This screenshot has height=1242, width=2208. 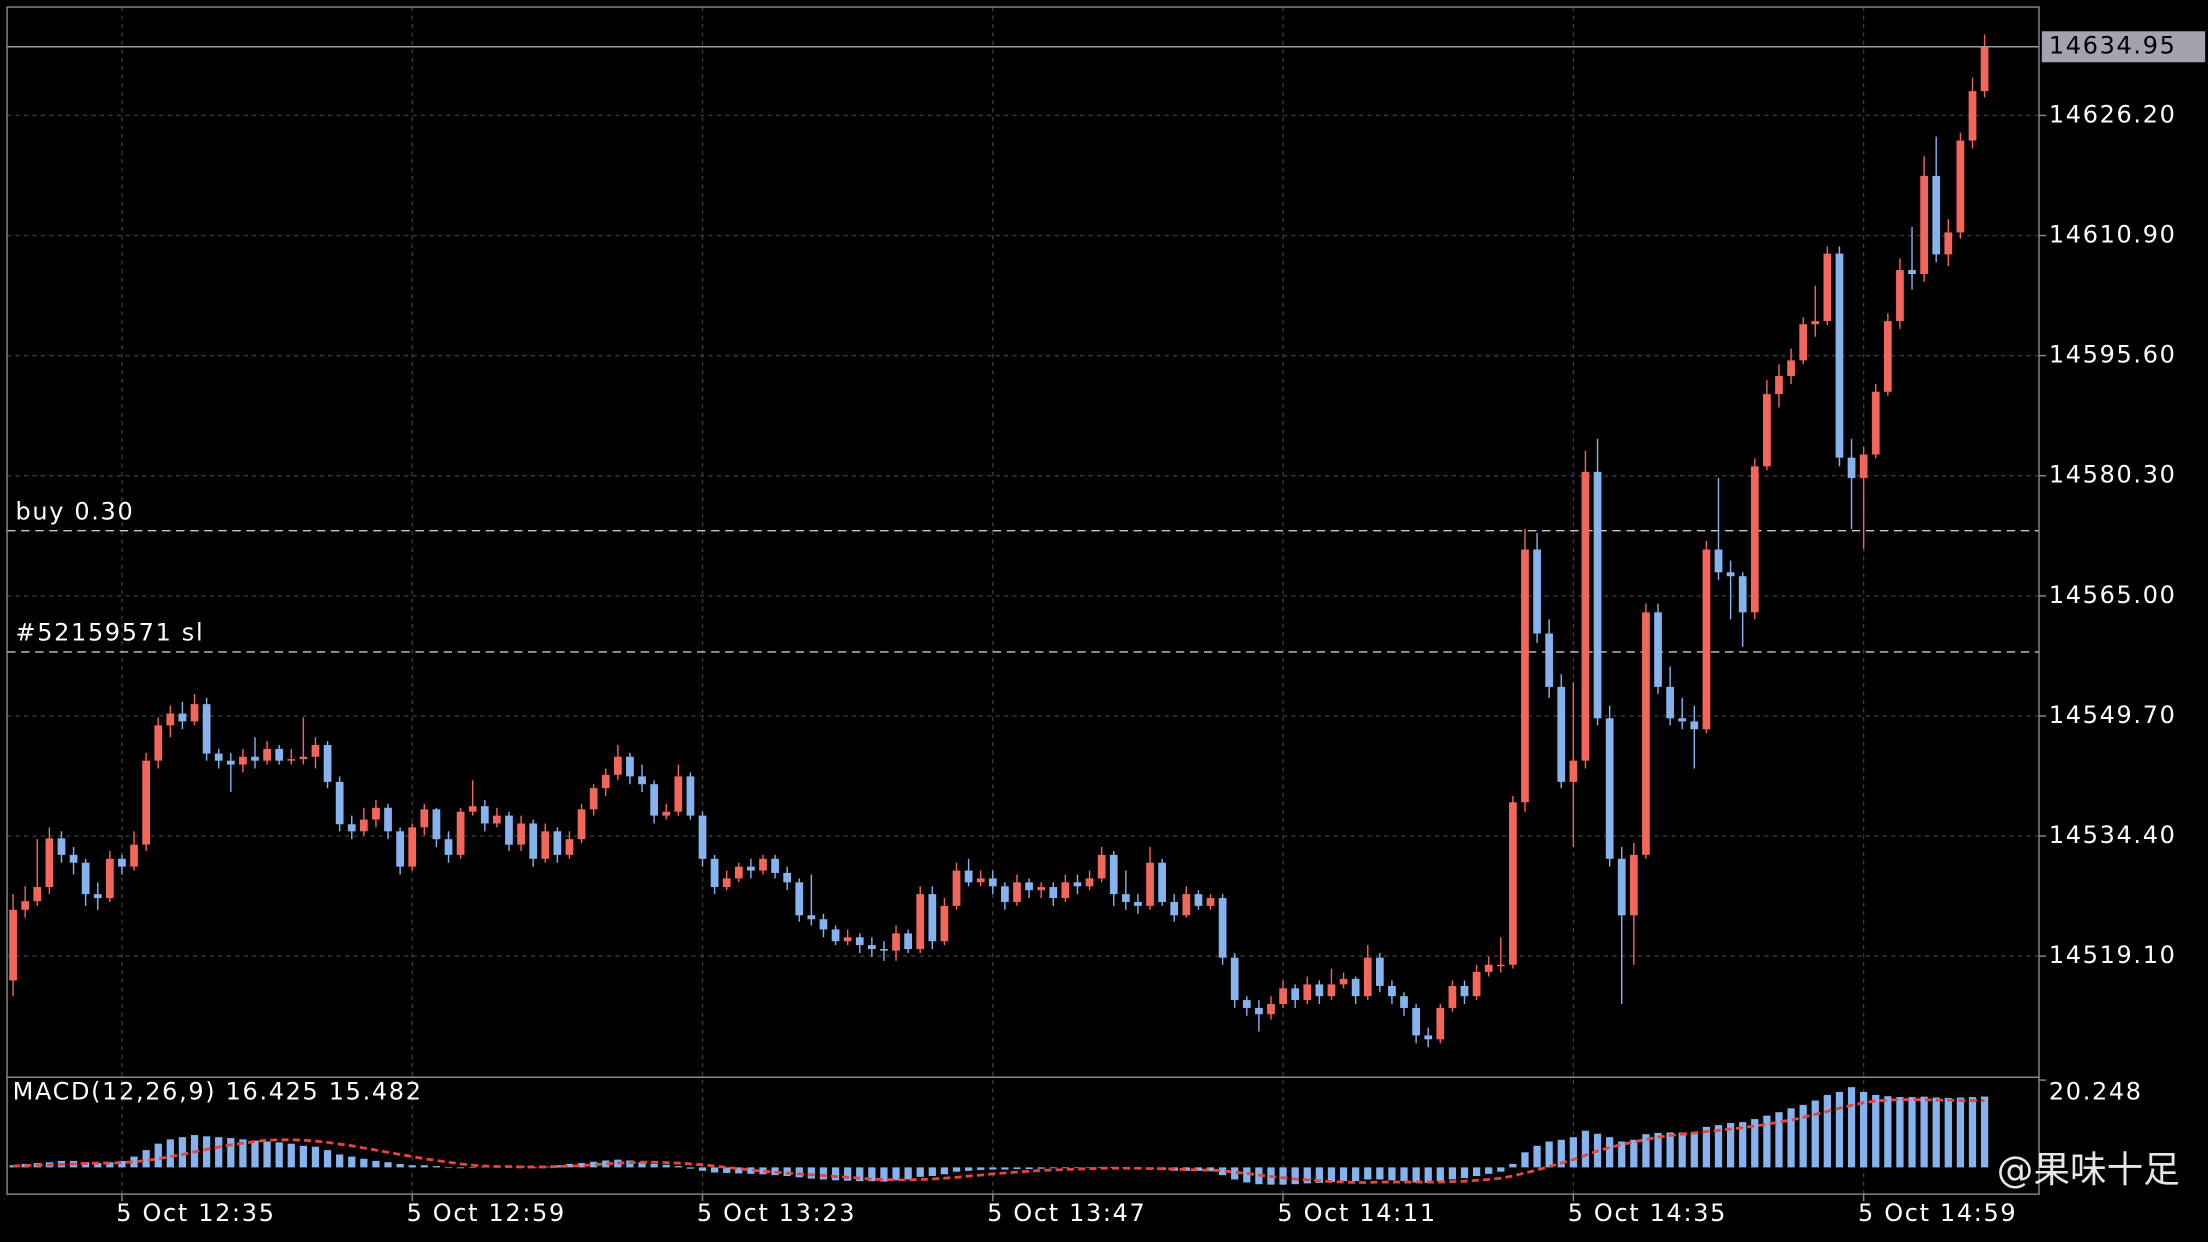 What do you see at coordinates (2123, 47) in the screenshot?
I see `price-label-box` at bounding box center [2123, 47].